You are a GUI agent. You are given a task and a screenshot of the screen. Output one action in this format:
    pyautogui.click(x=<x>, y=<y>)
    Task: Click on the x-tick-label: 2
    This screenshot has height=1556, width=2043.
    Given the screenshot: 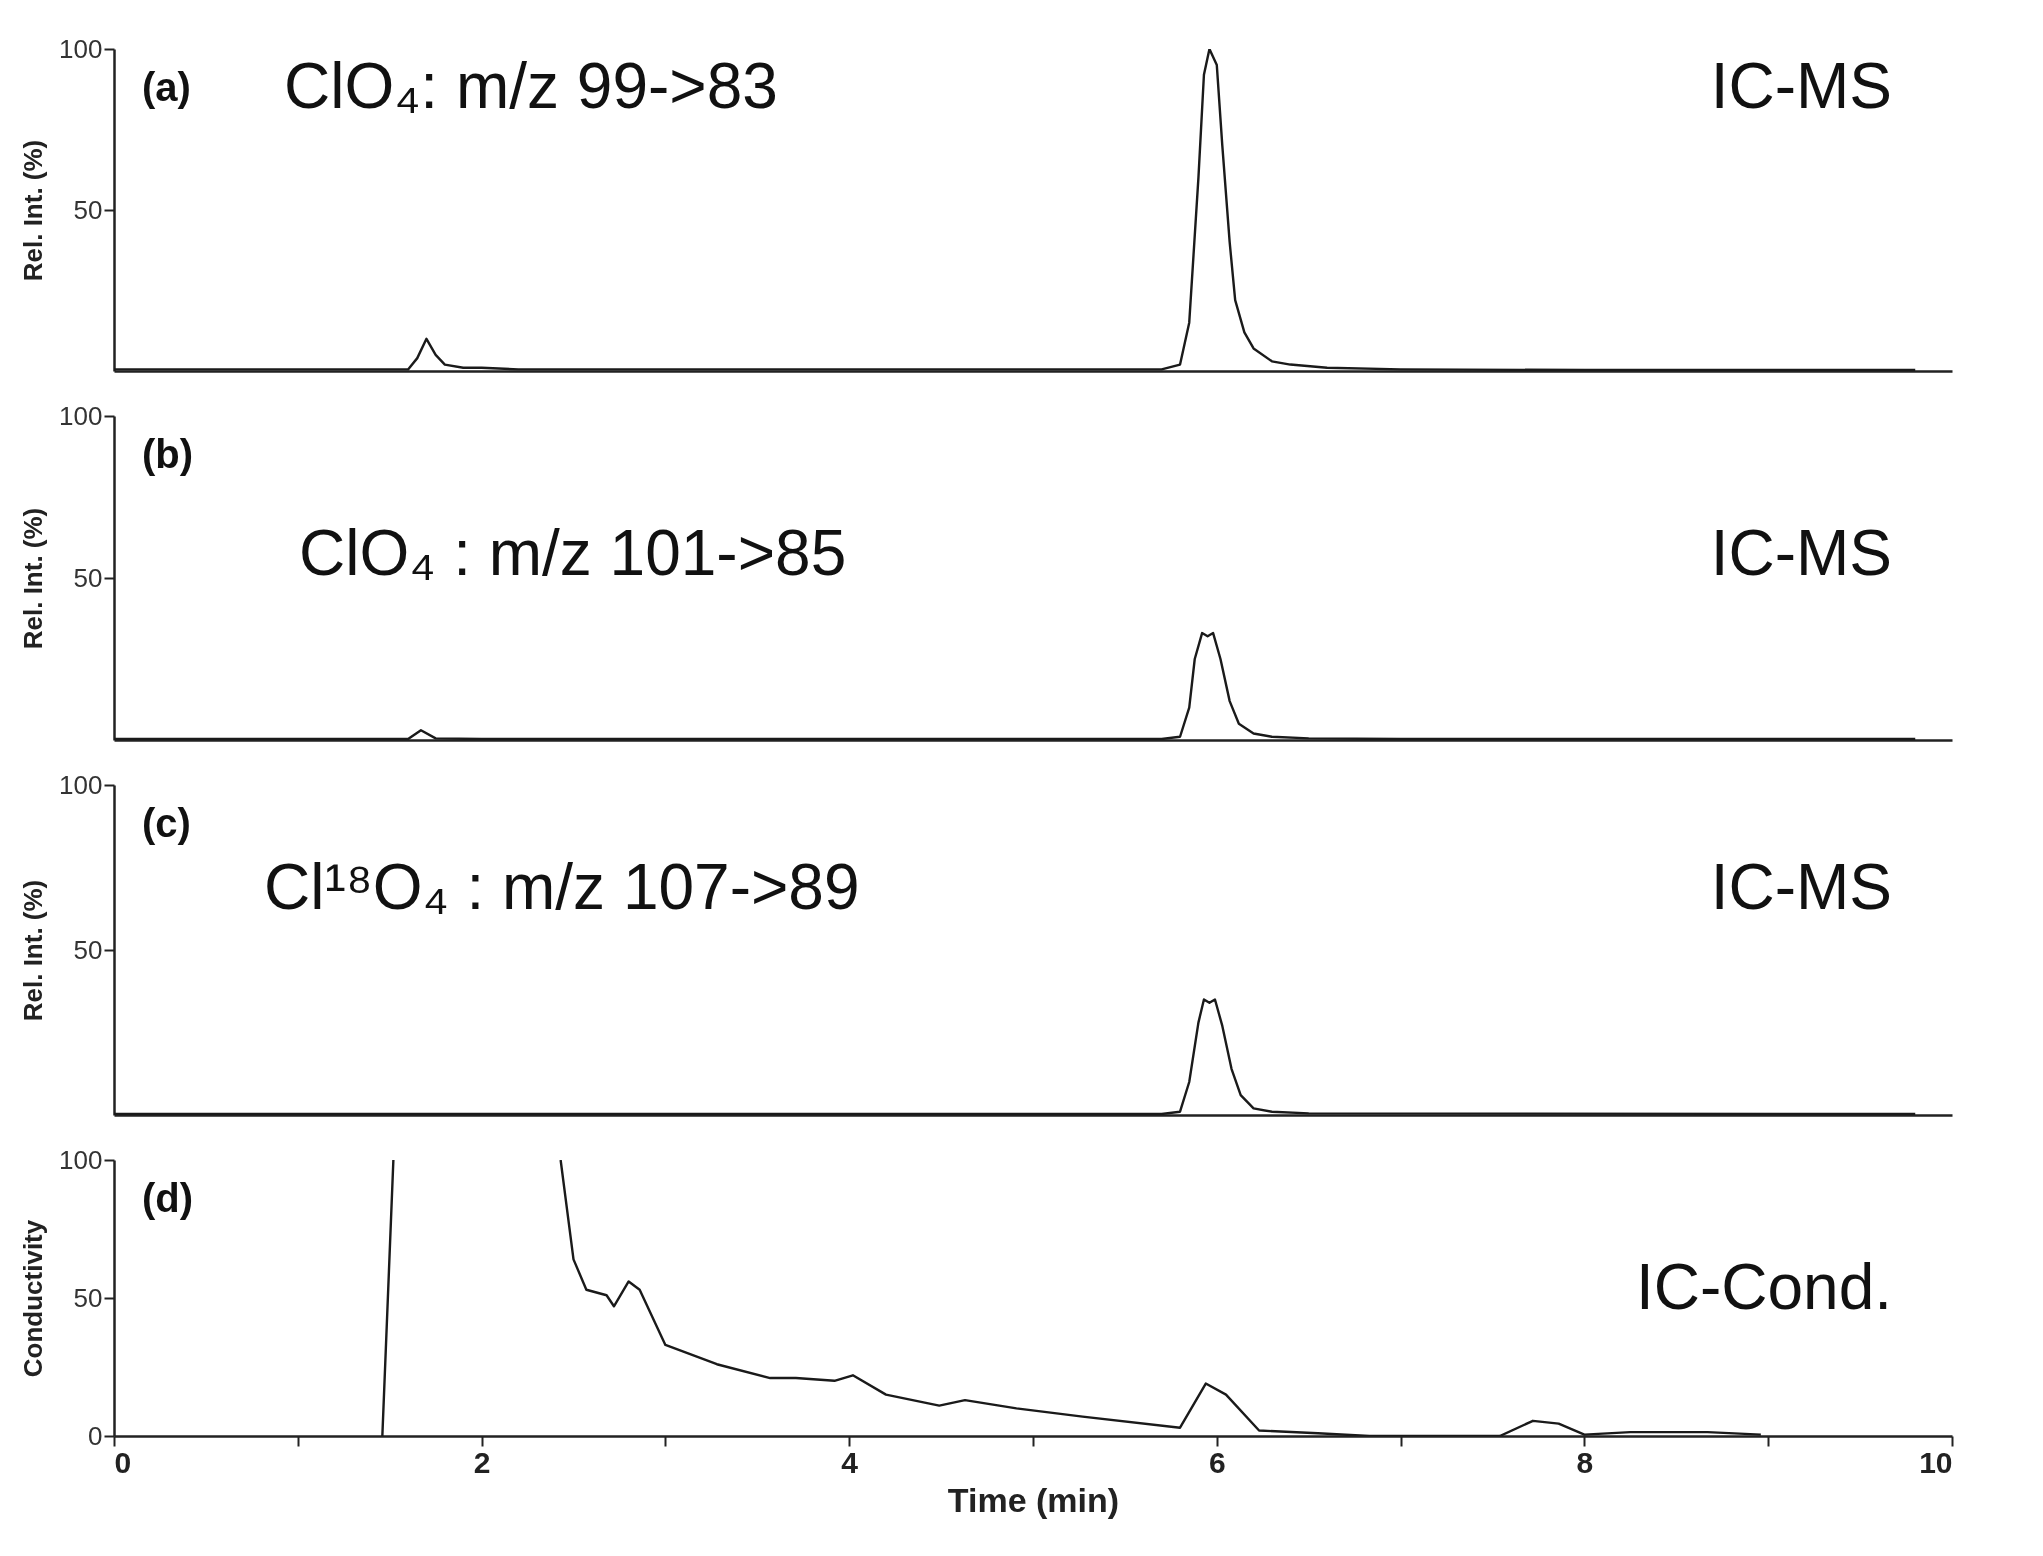 What is the action you would take?
    pyautogui.click(x=482, y=1462)
    